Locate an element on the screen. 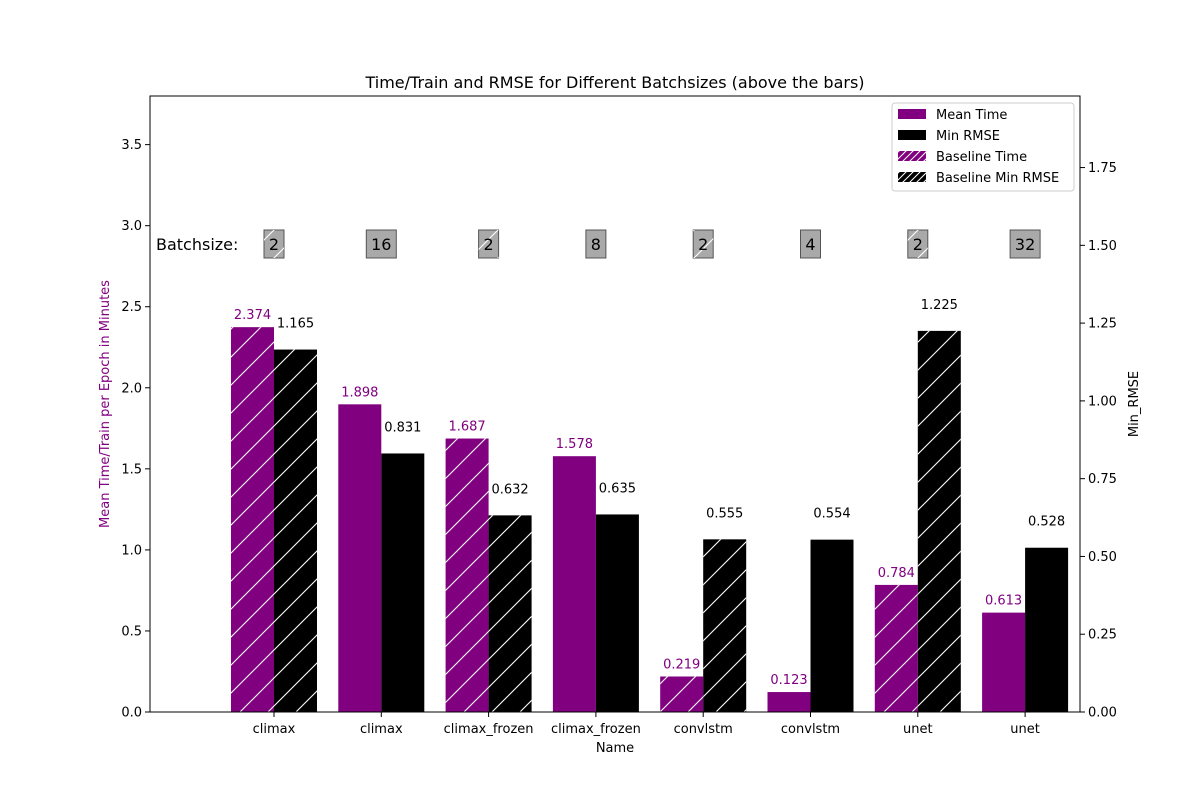 The width and height of the screenshot is (1200, 804). data-label-min-rmse: 0.831 is located at coordinates (402, 427).